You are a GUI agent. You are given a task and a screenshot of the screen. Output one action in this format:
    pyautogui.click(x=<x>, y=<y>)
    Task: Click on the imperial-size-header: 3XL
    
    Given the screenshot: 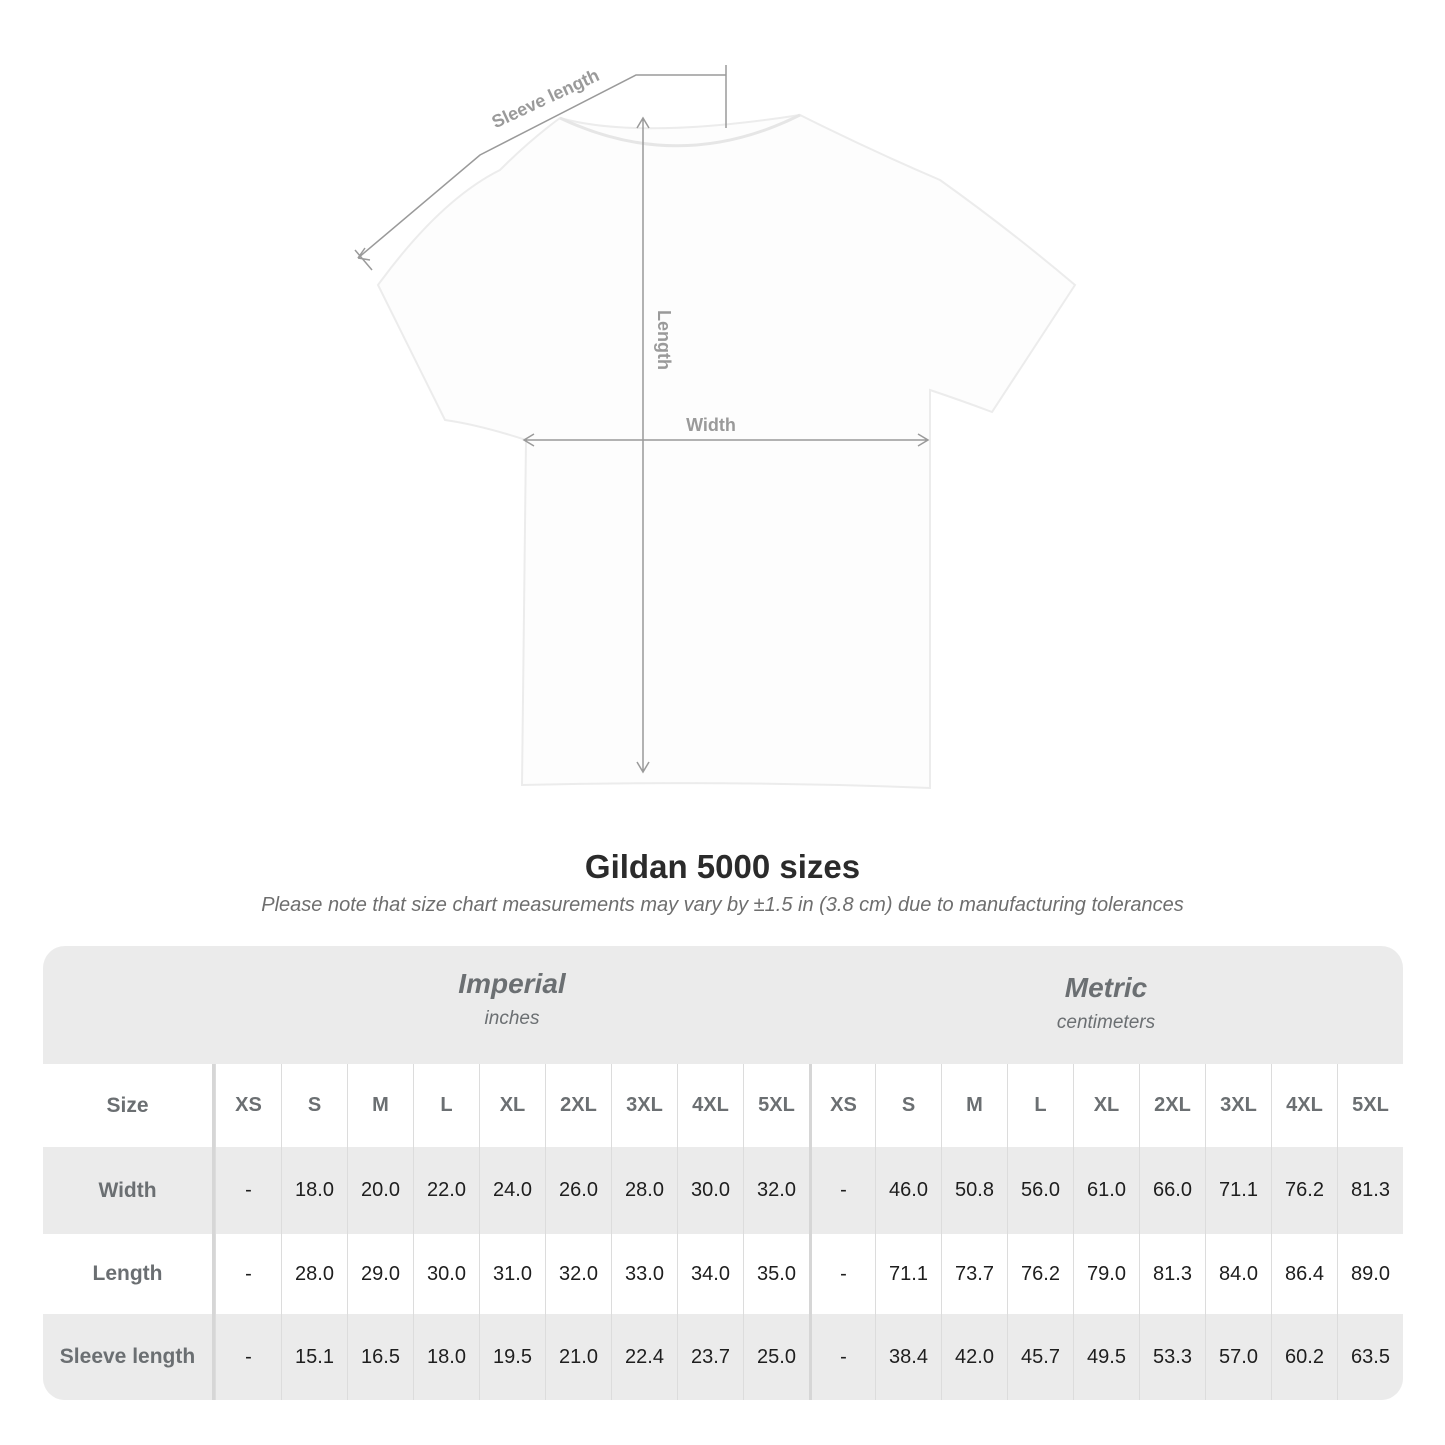 What is the action you would take?
    pyautogui.click(x=644, y=1105)
    